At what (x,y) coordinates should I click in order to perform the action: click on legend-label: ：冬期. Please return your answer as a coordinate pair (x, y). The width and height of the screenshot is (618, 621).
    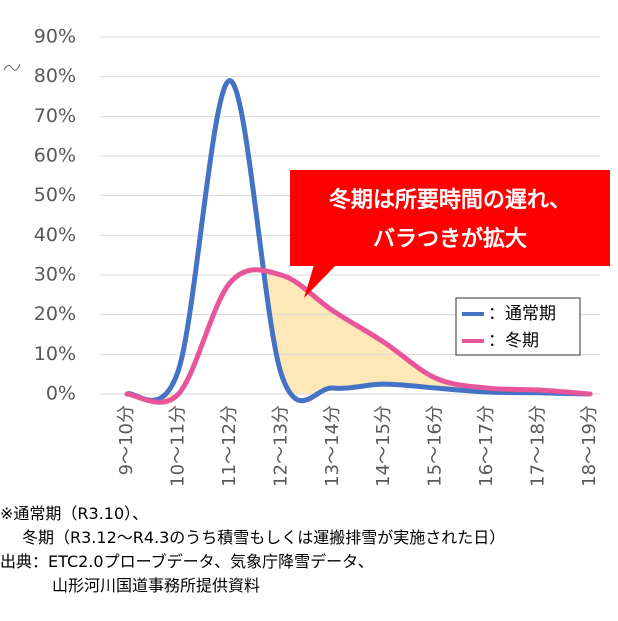
    Looking at the image, I should click on (513, 341).